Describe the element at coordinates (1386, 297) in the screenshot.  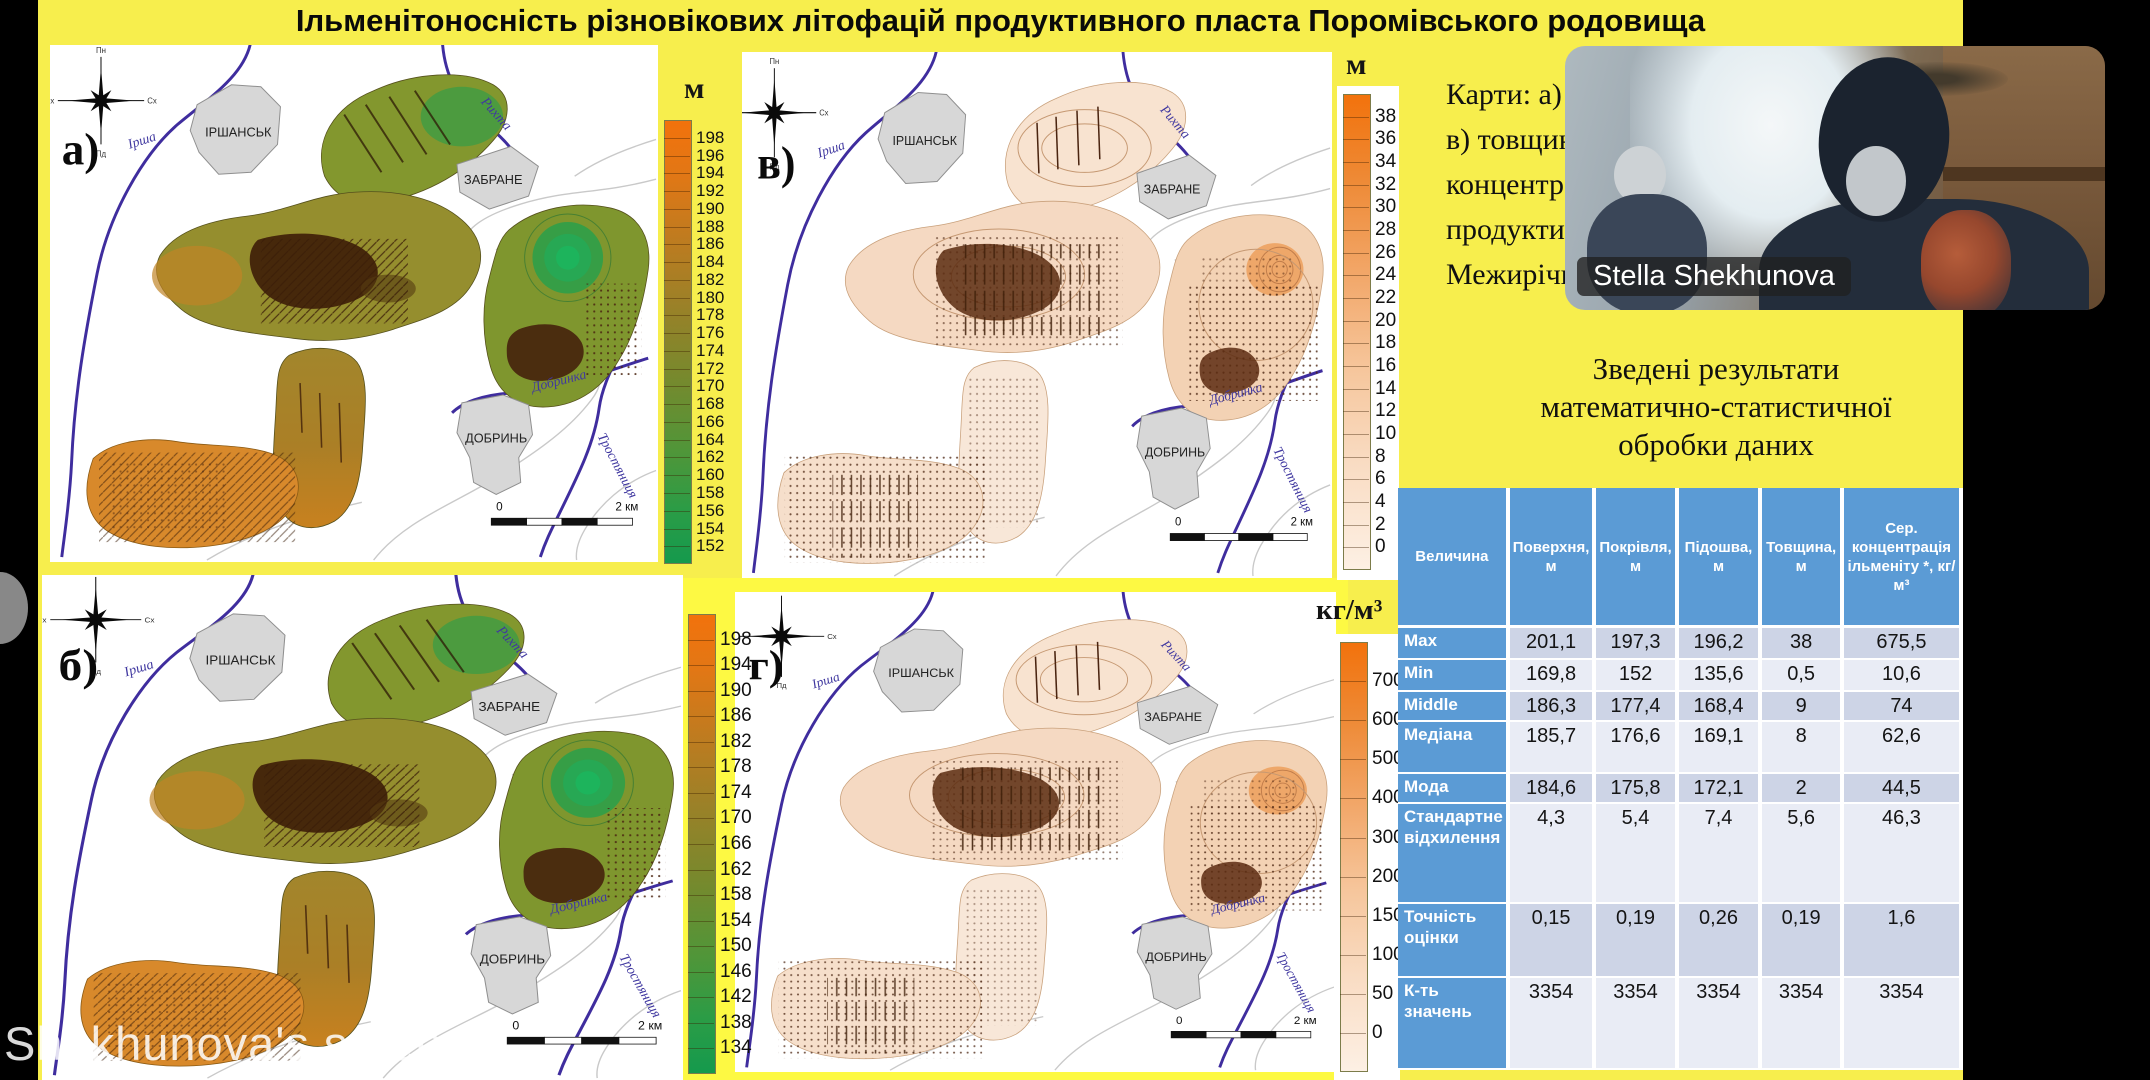
I see `scale-tick-label: 22` at that location.